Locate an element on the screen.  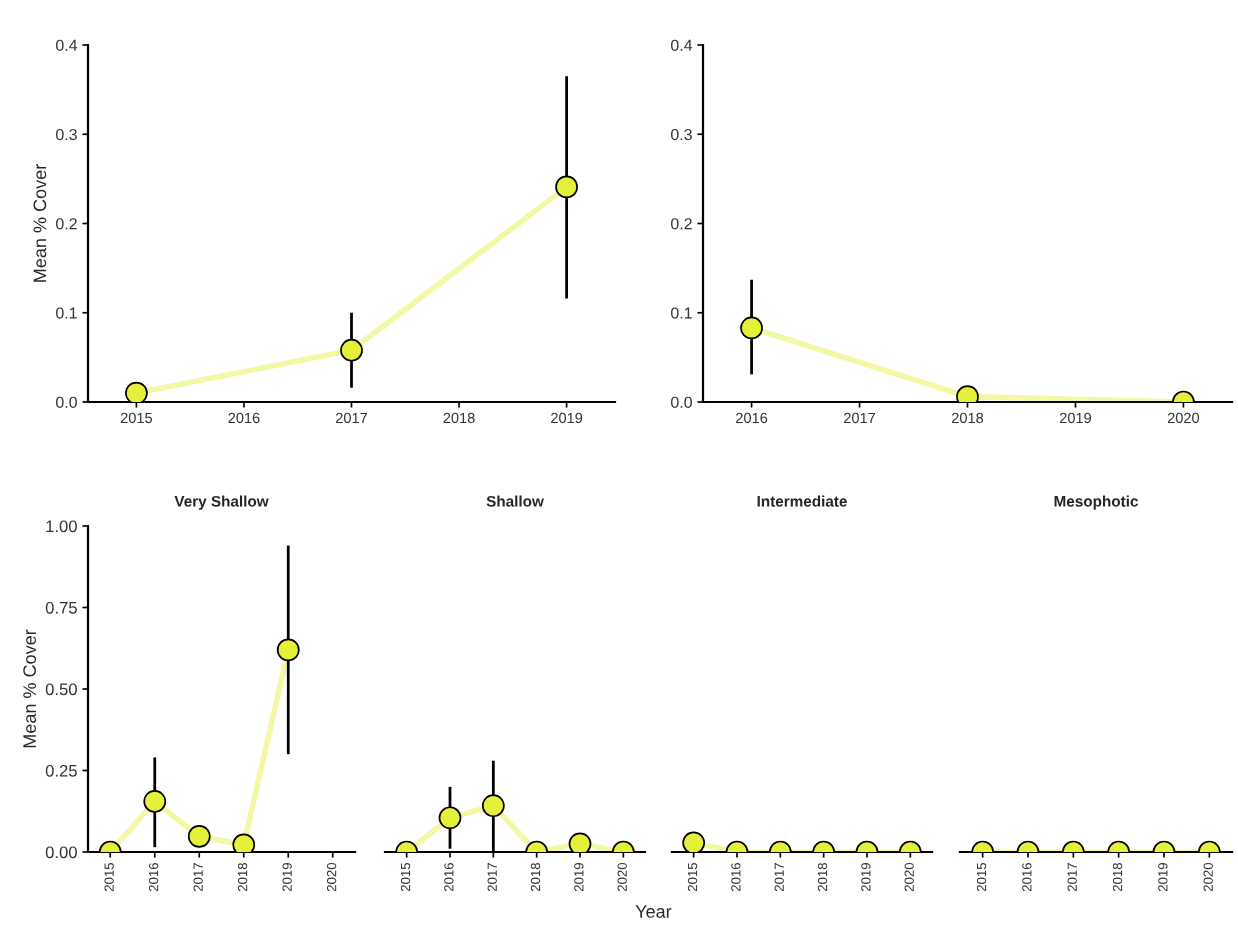
chart-title: Mesophotic is located at coordinates (1096, 502).